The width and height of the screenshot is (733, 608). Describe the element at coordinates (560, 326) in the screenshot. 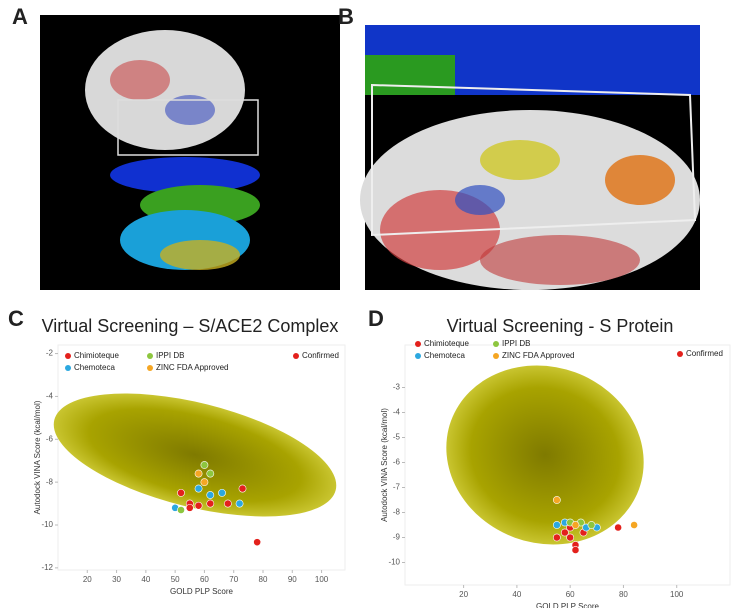

I see `chart-title: Virtual Screening - S Protein` at that location.